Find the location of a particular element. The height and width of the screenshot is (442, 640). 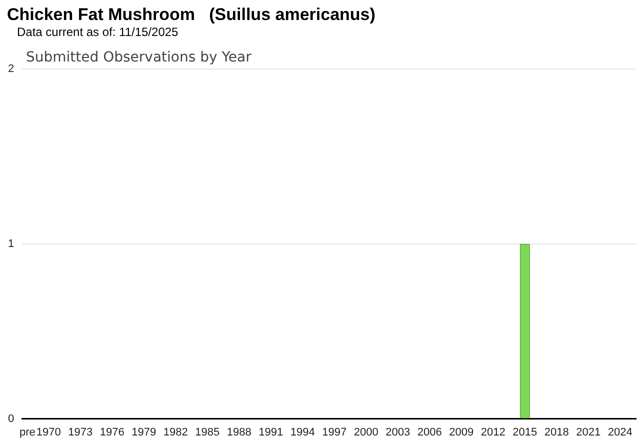

x-tick-label: 1973 is located at coordinates (80, 432).